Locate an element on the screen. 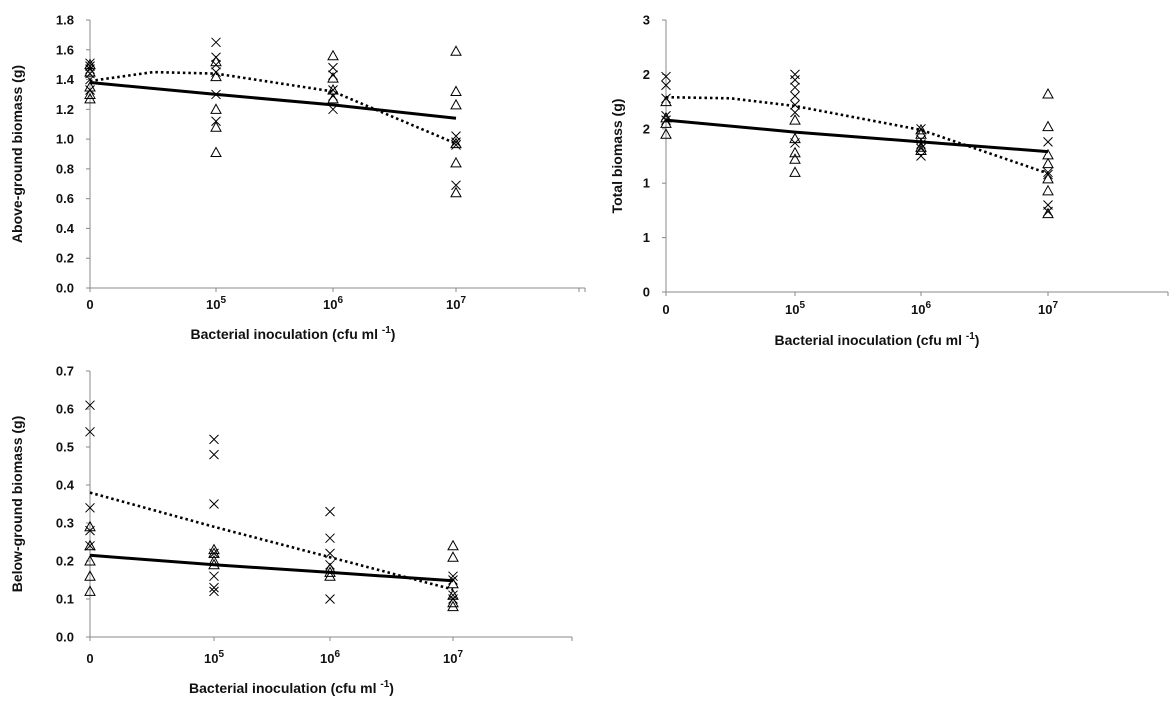 The width and height of the screenshot is (1171, 711). x-tick-label: 10⁵ is located at coordinates (216, 303).